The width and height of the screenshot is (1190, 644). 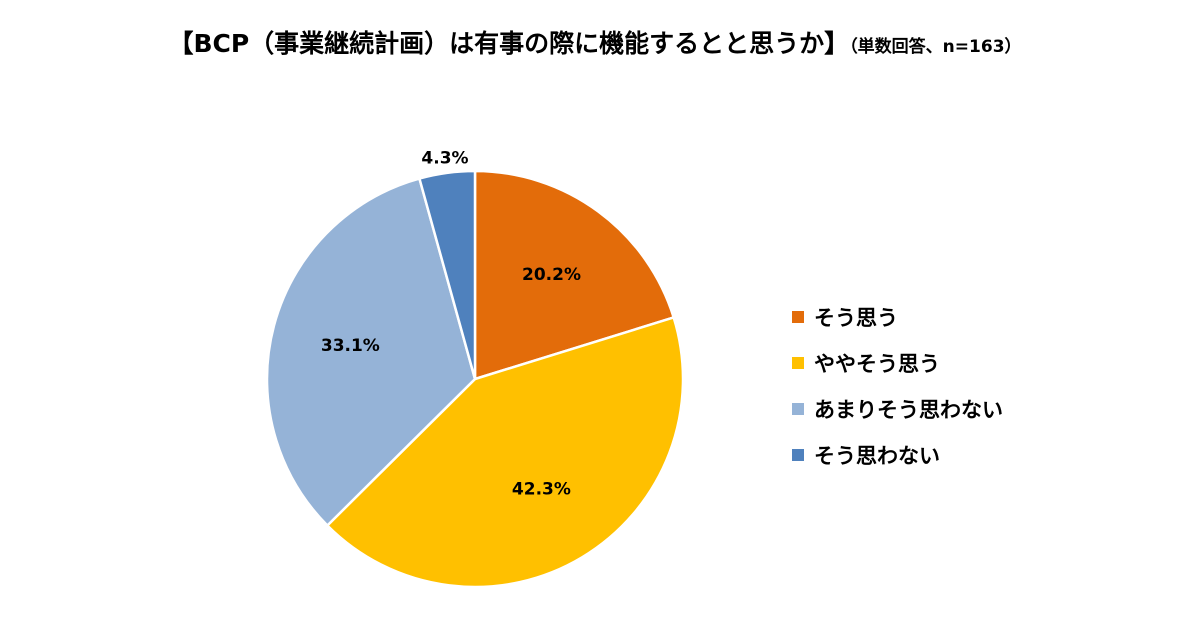 I want to click on legend-item-4: そう思わない, so click(x=897, y=455).